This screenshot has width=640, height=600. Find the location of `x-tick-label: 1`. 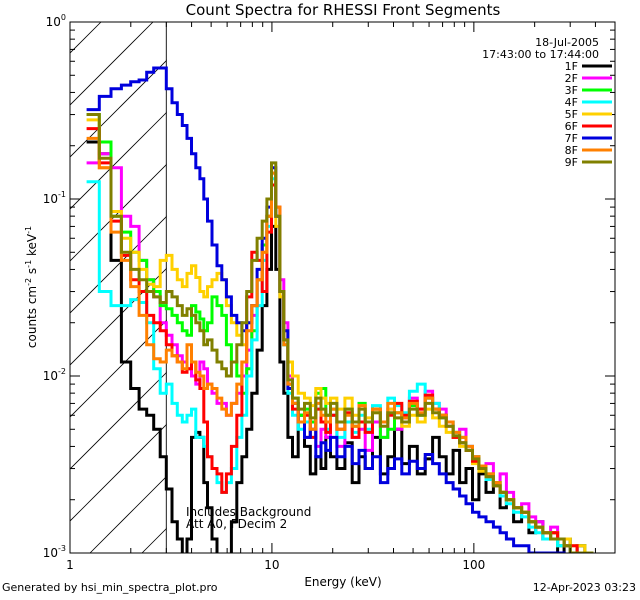

x-tick-label: 1 is located at coordinates (70, 565).